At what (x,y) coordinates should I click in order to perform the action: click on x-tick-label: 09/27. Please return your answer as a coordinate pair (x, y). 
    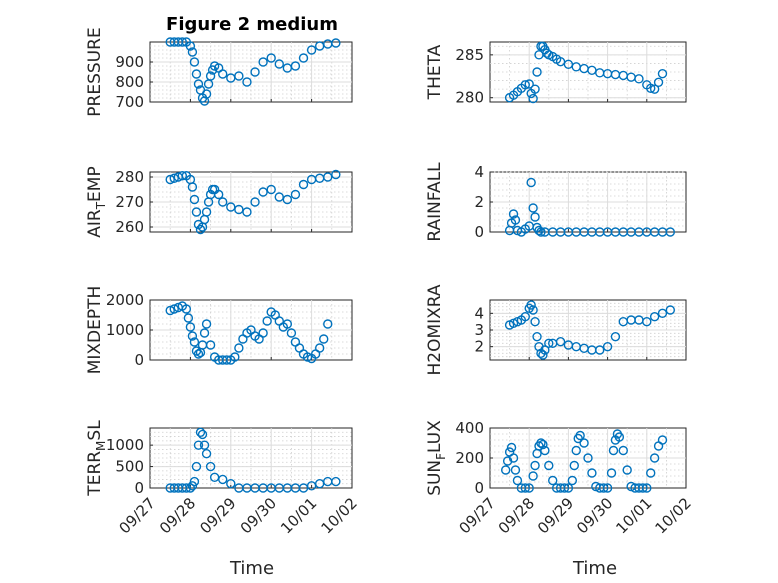
    Looking at the image, I should click on (477, 515).